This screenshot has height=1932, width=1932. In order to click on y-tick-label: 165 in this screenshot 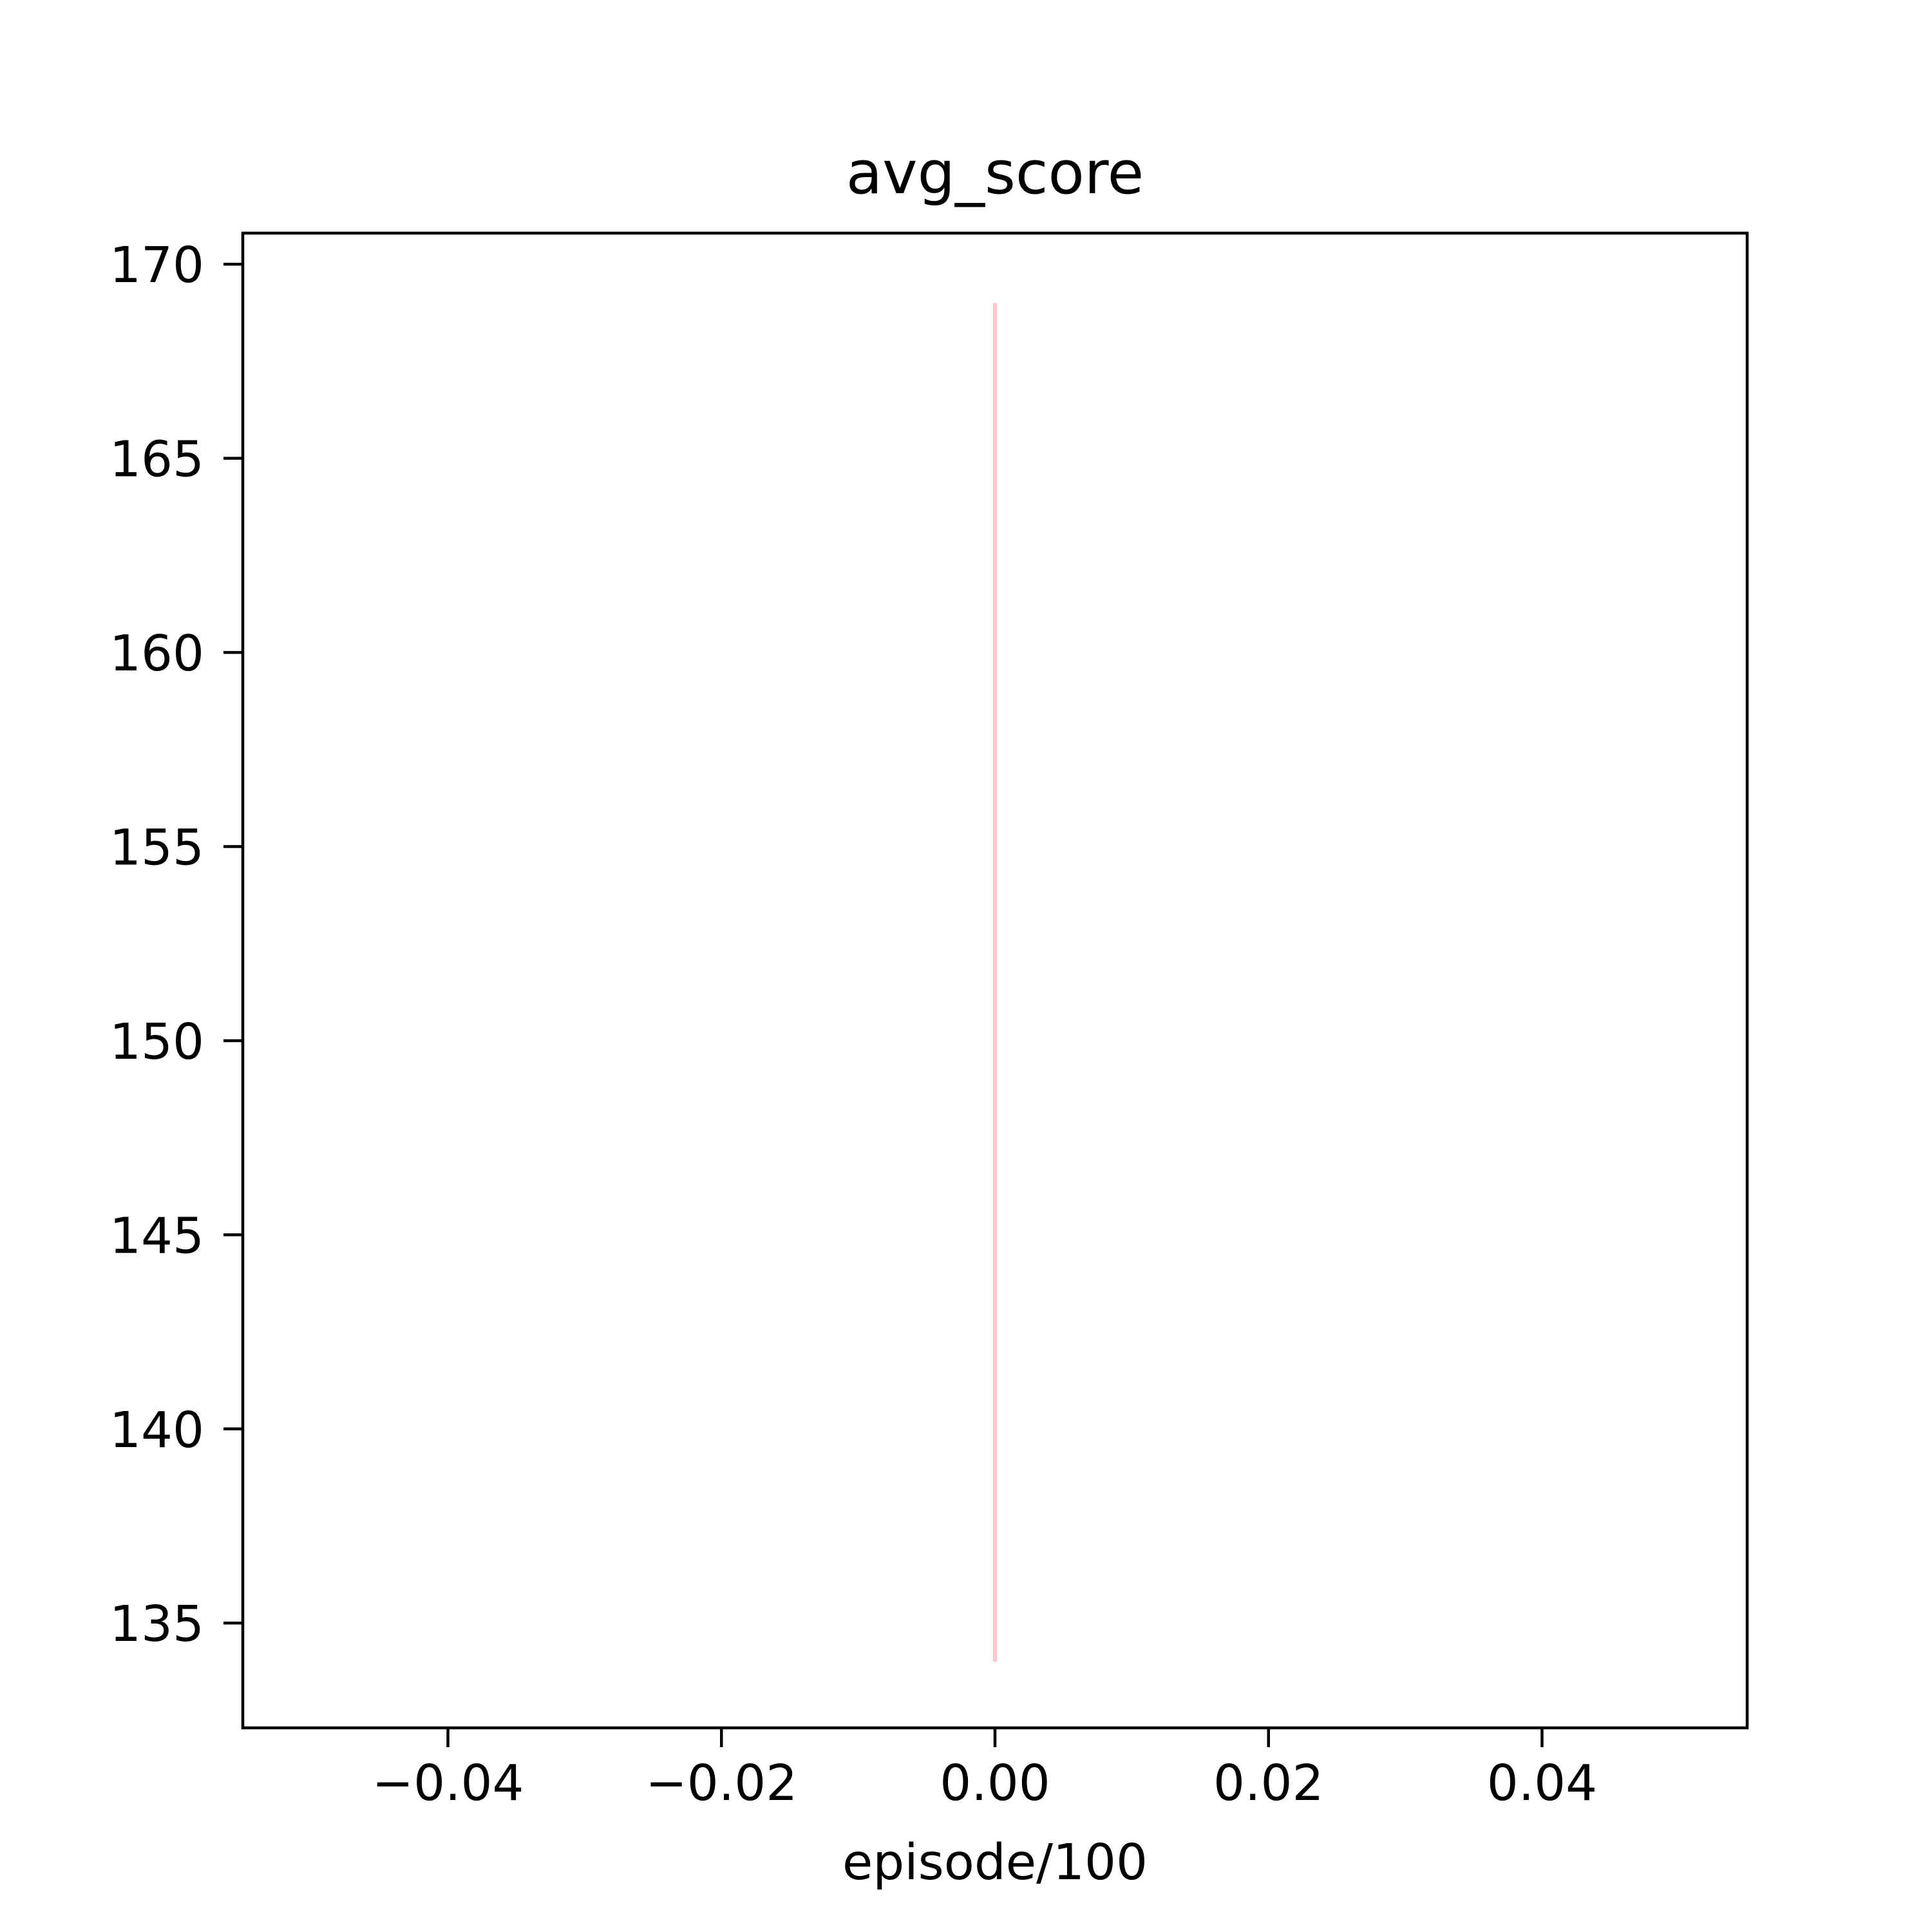, I will do `click(156, 460)`.